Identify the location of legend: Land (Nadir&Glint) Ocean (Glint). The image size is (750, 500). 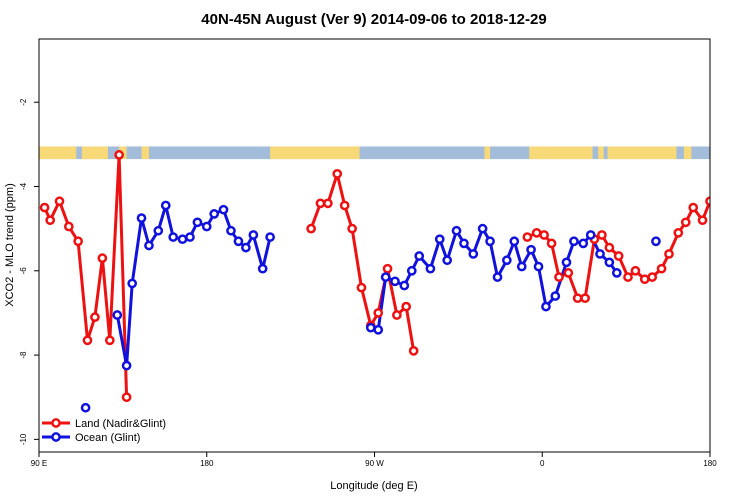
(104, 431).